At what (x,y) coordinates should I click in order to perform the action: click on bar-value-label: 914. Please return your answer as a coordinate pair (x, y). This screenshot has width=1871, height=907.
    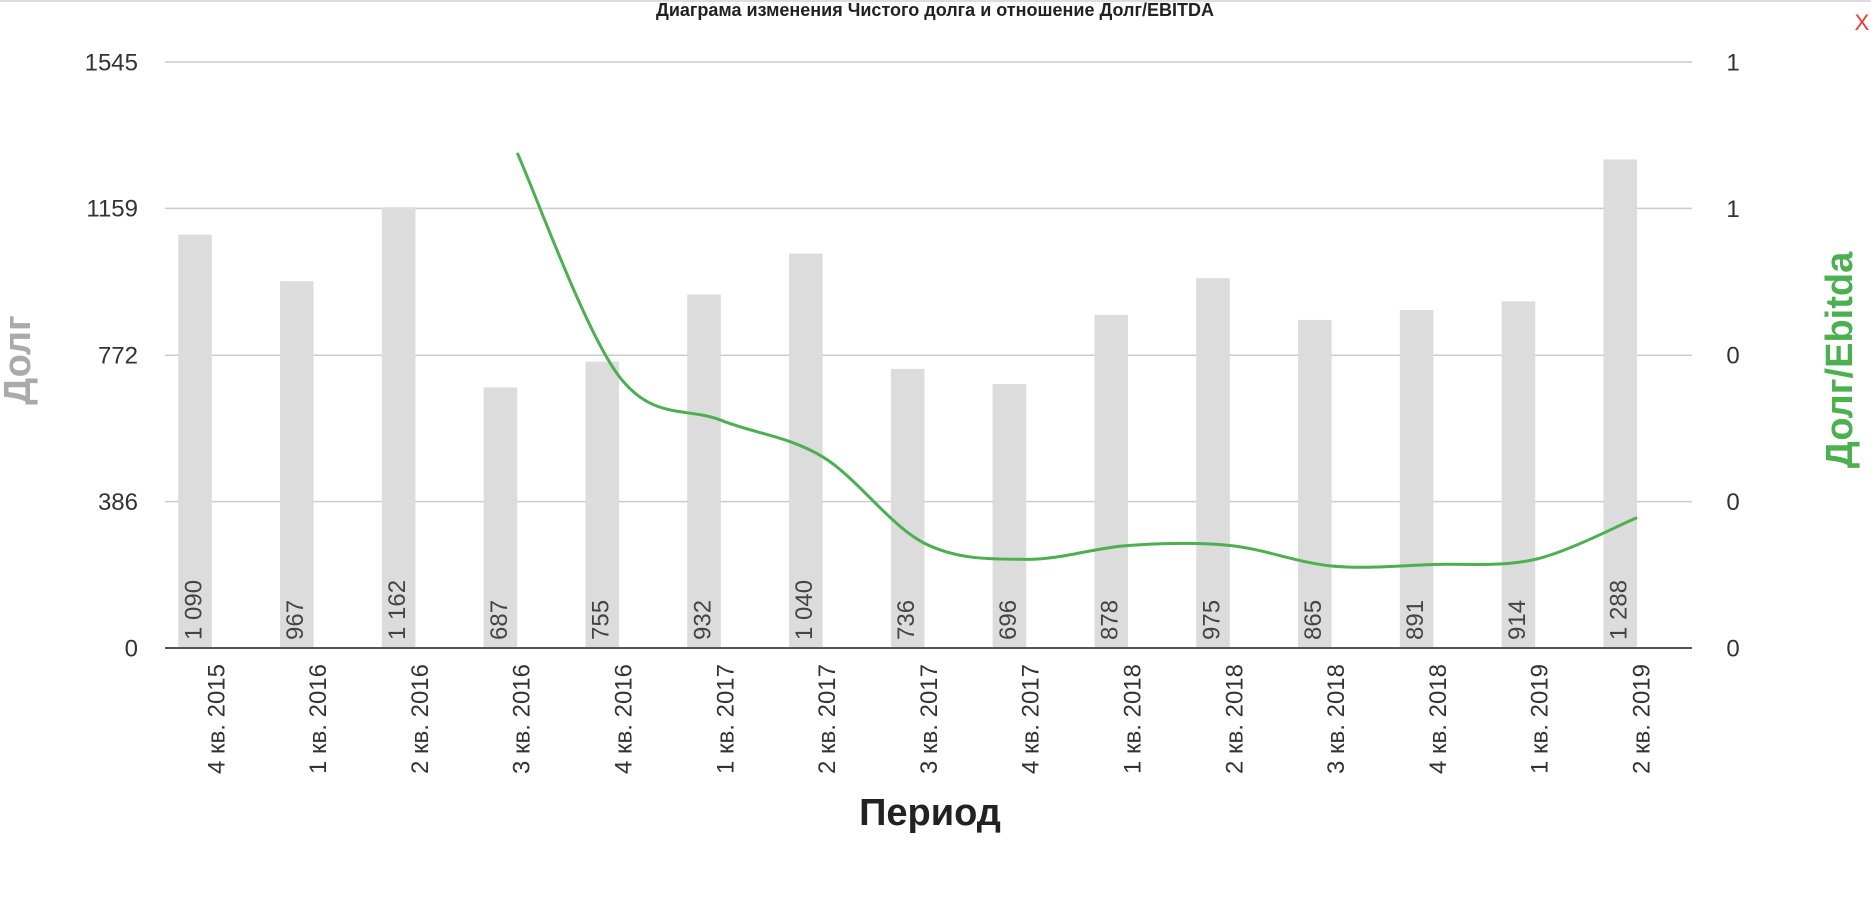
    Looking at the image, I should click on (1517, 620).